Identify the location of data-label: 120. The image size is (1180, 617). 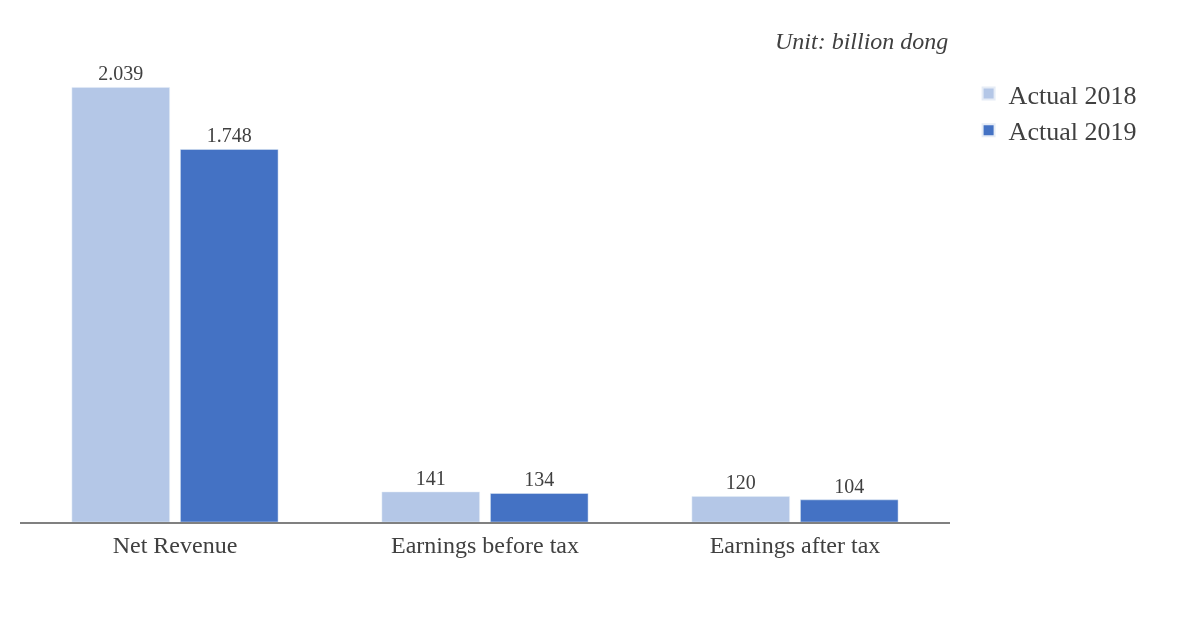
(740, 482).